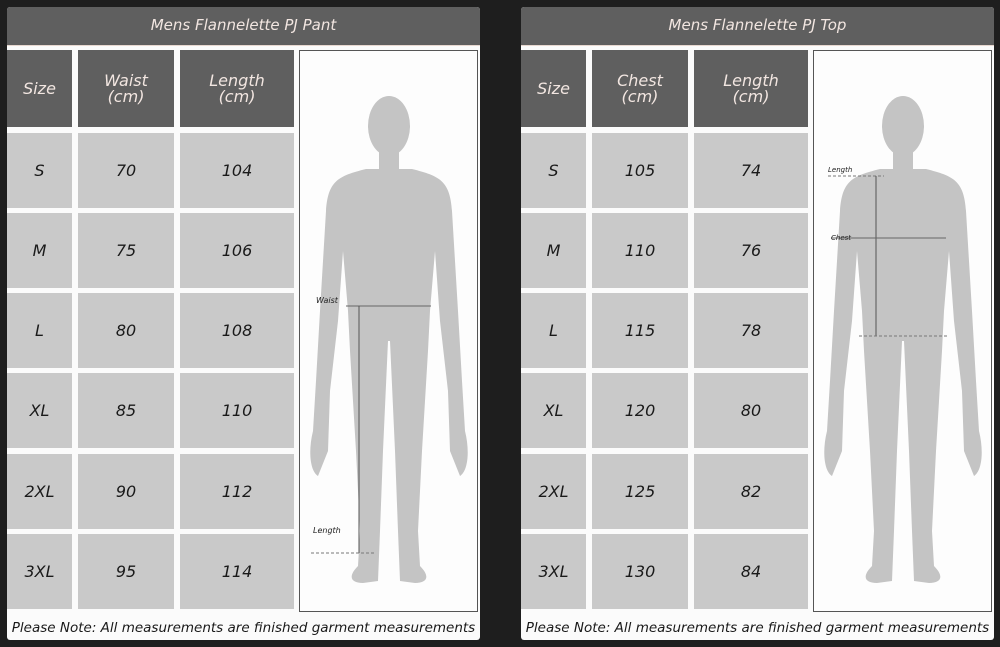  I want to click on measure-cell: 80, so click(126, 330).